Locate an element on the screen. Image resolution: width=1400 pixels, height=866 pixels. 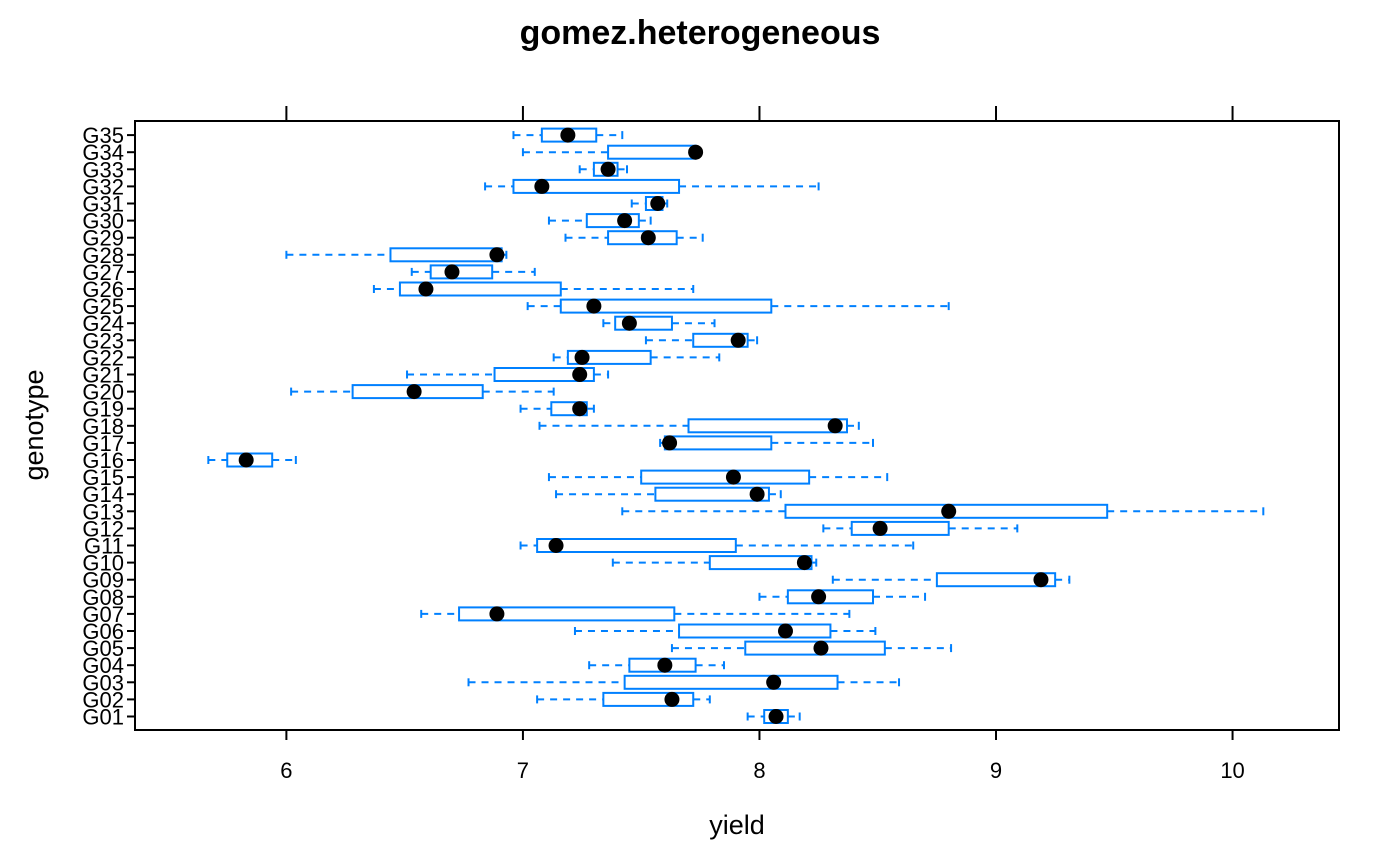
box-G24 is located at coordinates (659, 323).